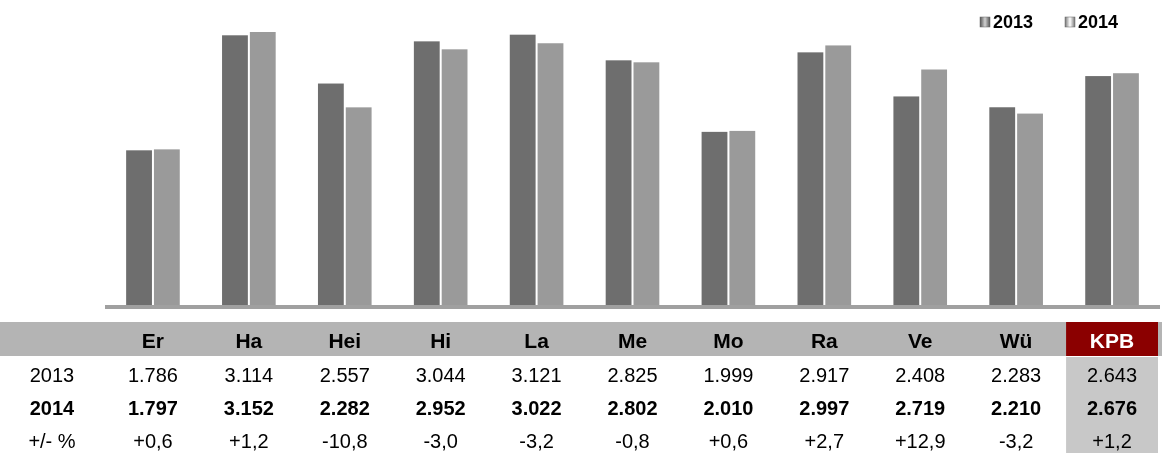 The height and width of the screenshot is (453, 1162). Describe the element at coordinates (152, 375) in the screenshot. I see `data-label: 1.786` at that location.